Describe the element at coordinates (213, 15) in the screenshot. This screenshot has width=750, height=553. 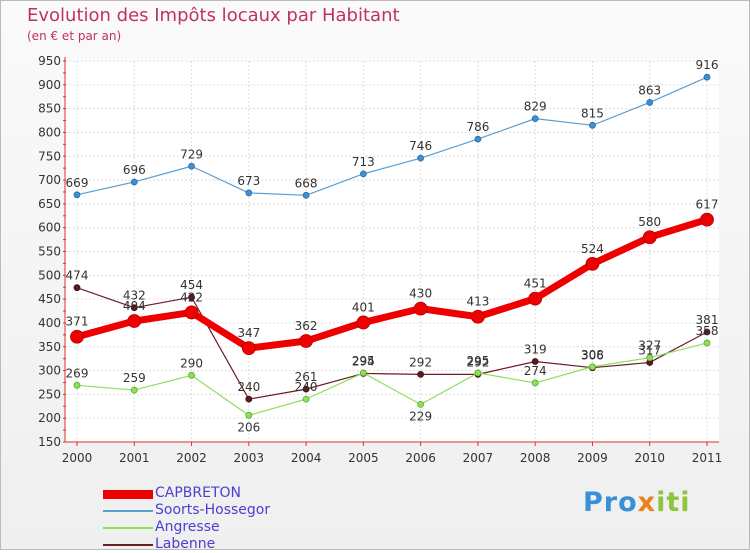
I see `chart-title: Evolution des Impôts locaux par Habitant` at that location.